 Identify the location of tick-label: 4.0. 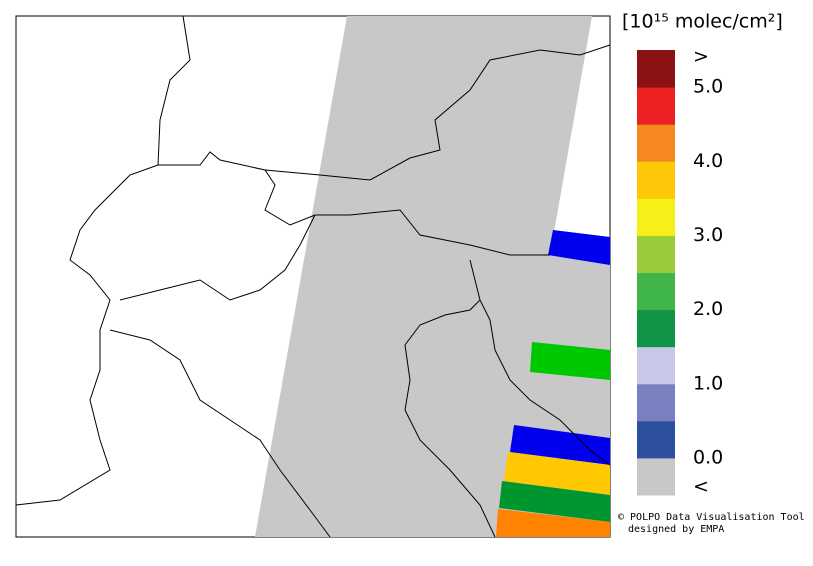
(708, 161).